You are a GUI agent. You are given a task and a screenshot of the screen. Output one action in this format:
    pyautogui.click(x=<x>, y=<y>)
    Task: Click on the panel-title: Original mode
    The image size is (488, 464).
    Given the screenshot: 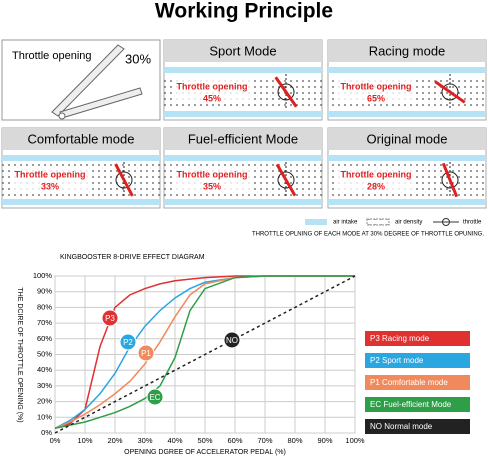 What is the action you would take?
    pyautogui.click(x=407, y=138)
    